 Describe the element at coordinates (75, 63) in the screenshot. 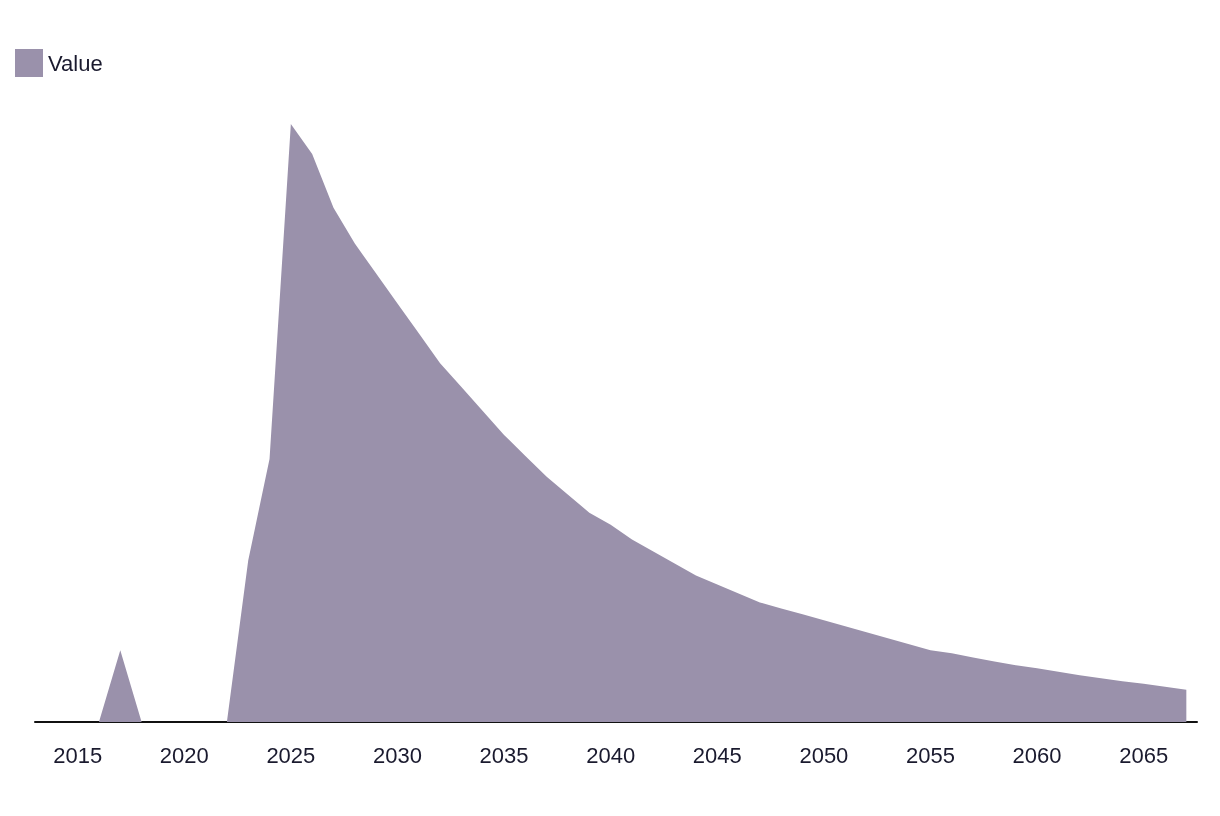

I see `legend-label: Value` at that location.